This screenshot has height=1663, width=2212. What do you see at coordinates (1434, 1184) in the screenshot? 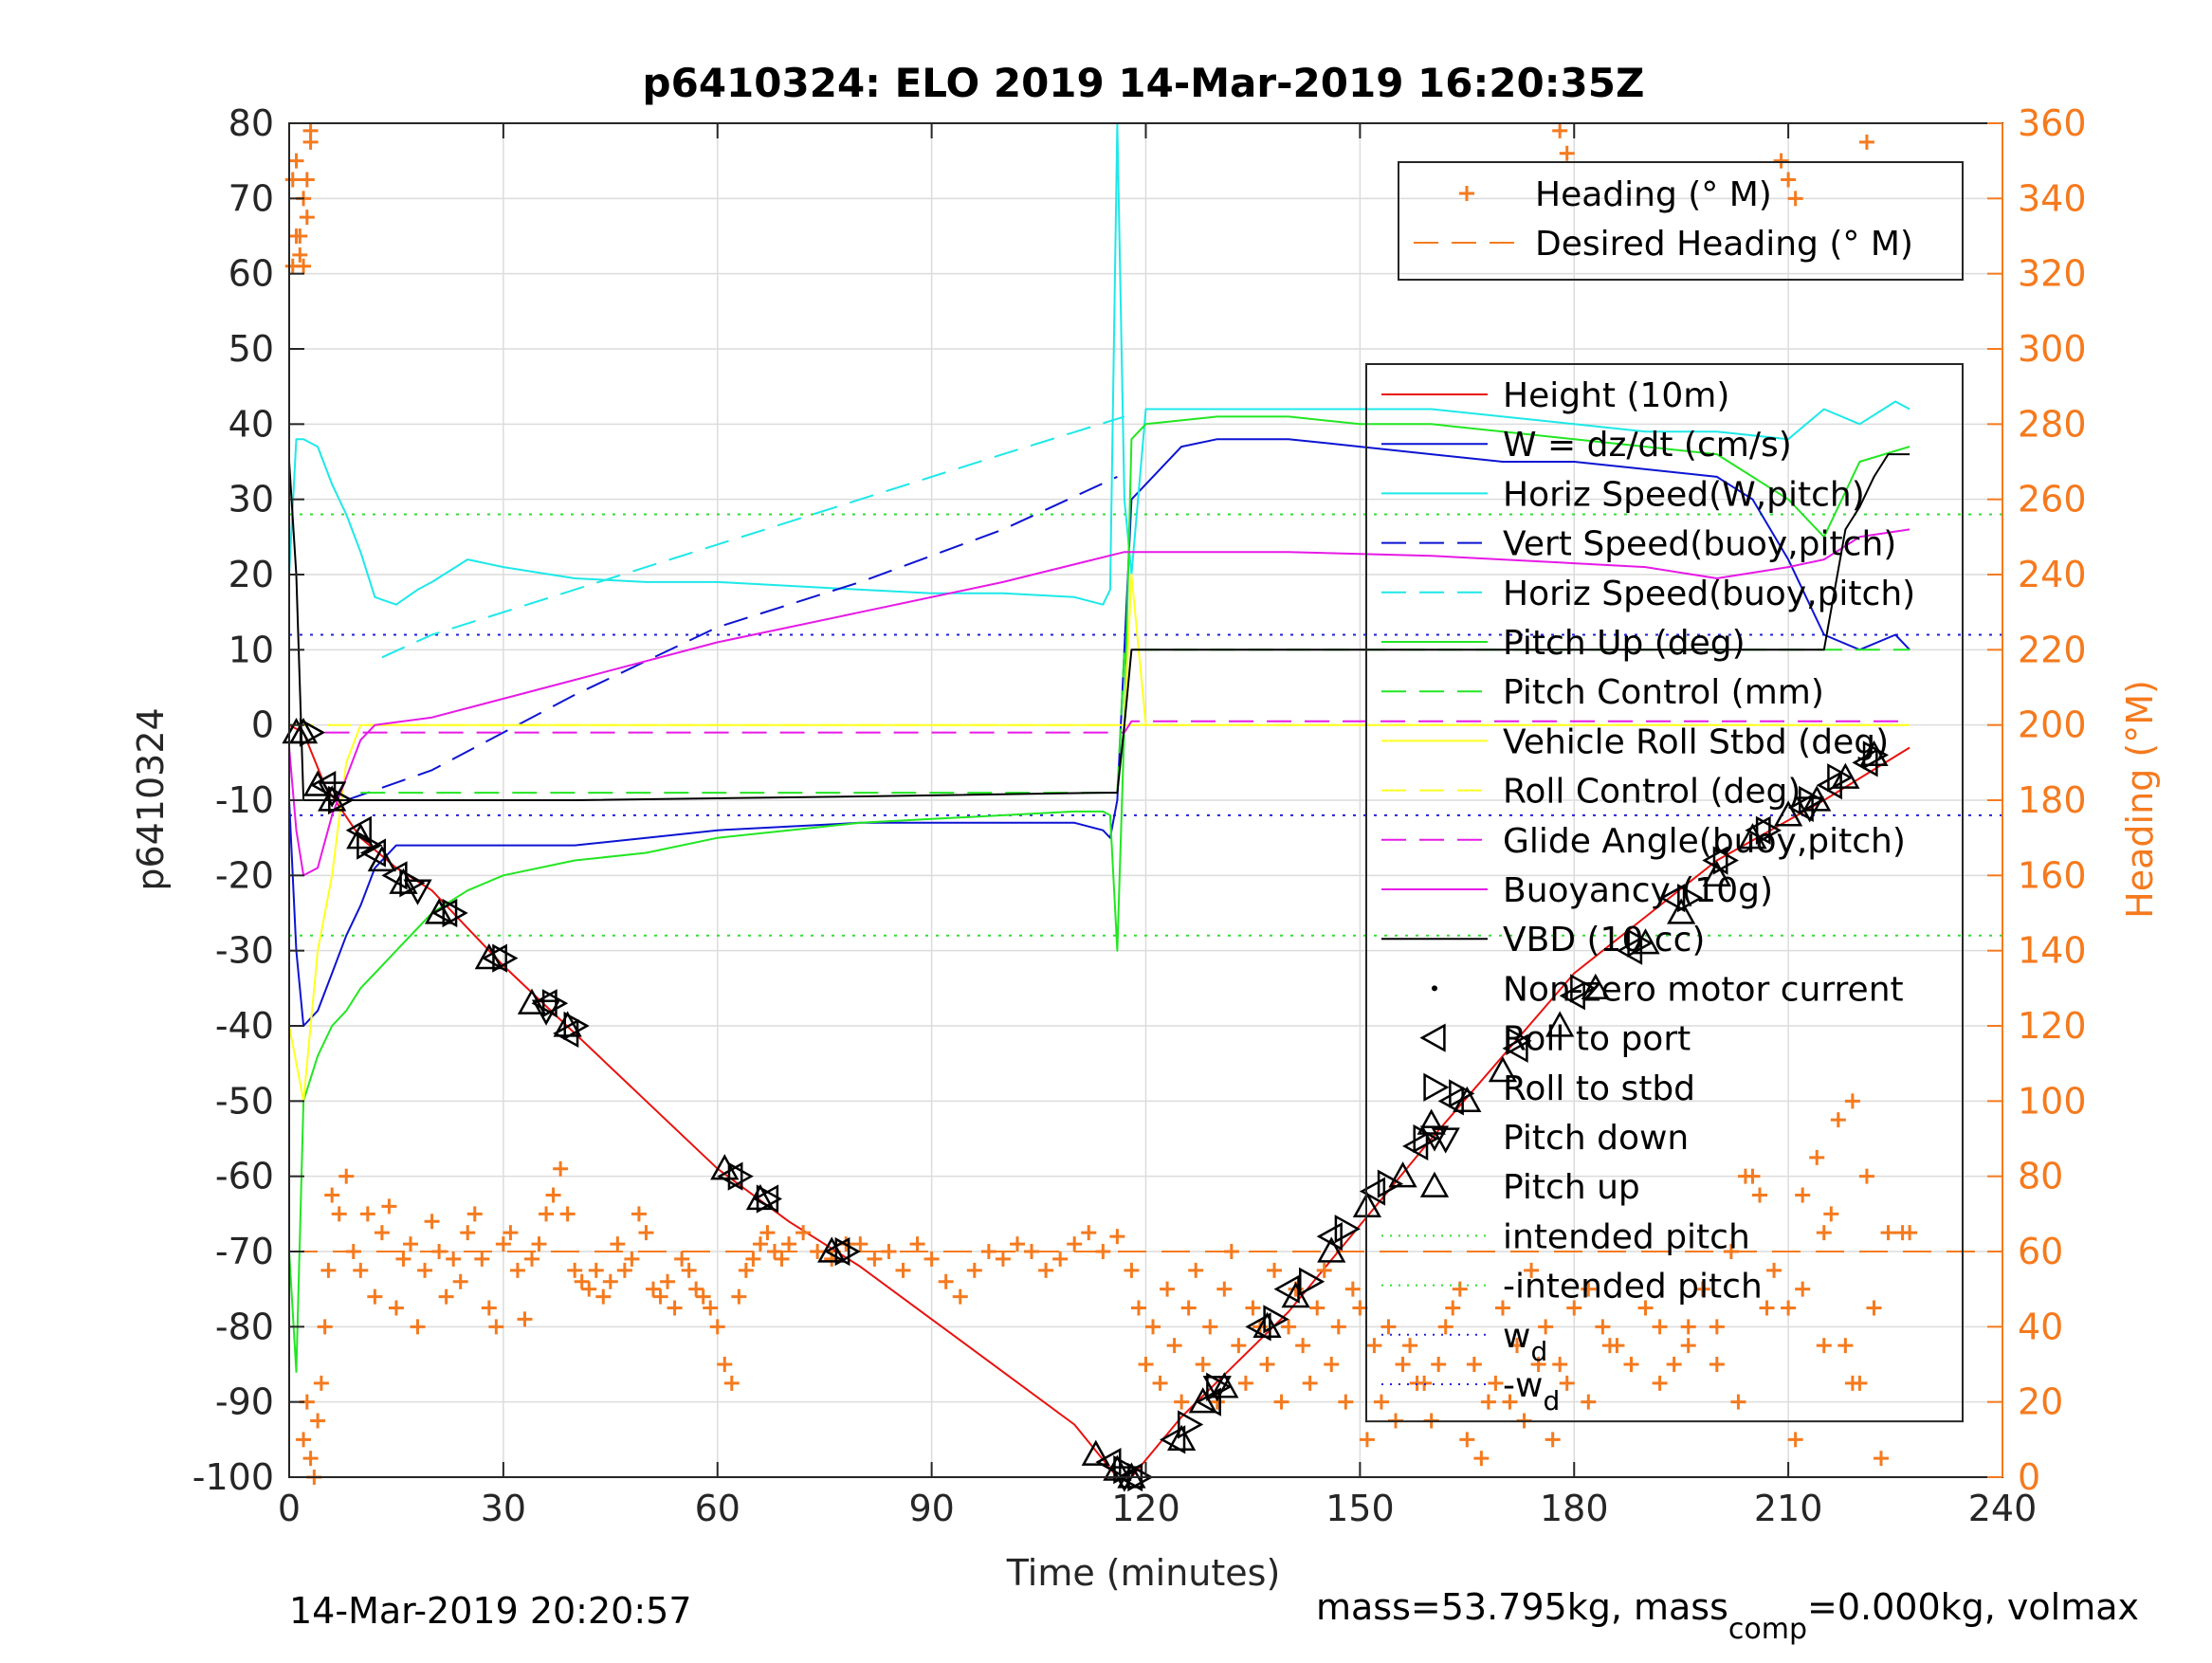
I see `legend-symbol-tri-up` at bounding box center [1434, 1184].